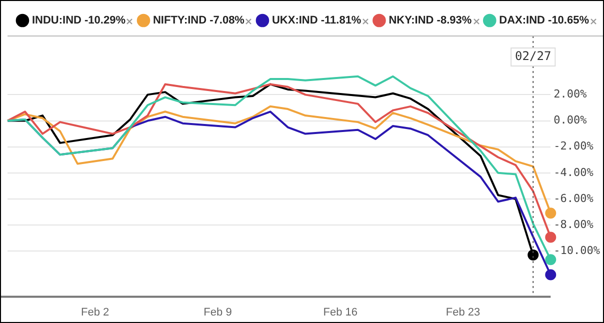 The height and width of the screenshot is (323, 604). Describe the element at coordinates (430, 20) in the screenshot. I see `legend-label: NKY:IND -8.93%` at that location.